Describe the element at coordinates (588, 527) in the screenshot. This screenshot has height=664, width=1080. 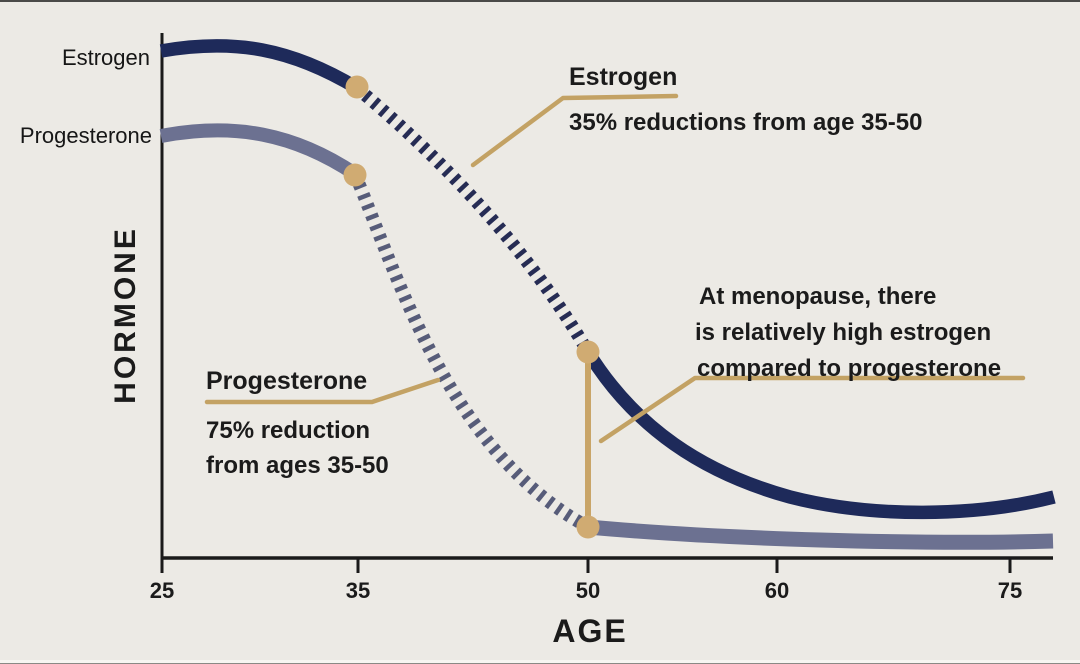
I see `progesterone-age50-dot` at that location.